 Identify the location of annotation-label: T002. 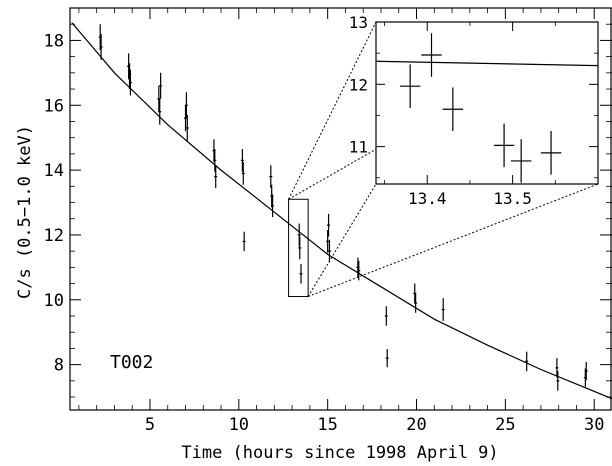
(131, 362).